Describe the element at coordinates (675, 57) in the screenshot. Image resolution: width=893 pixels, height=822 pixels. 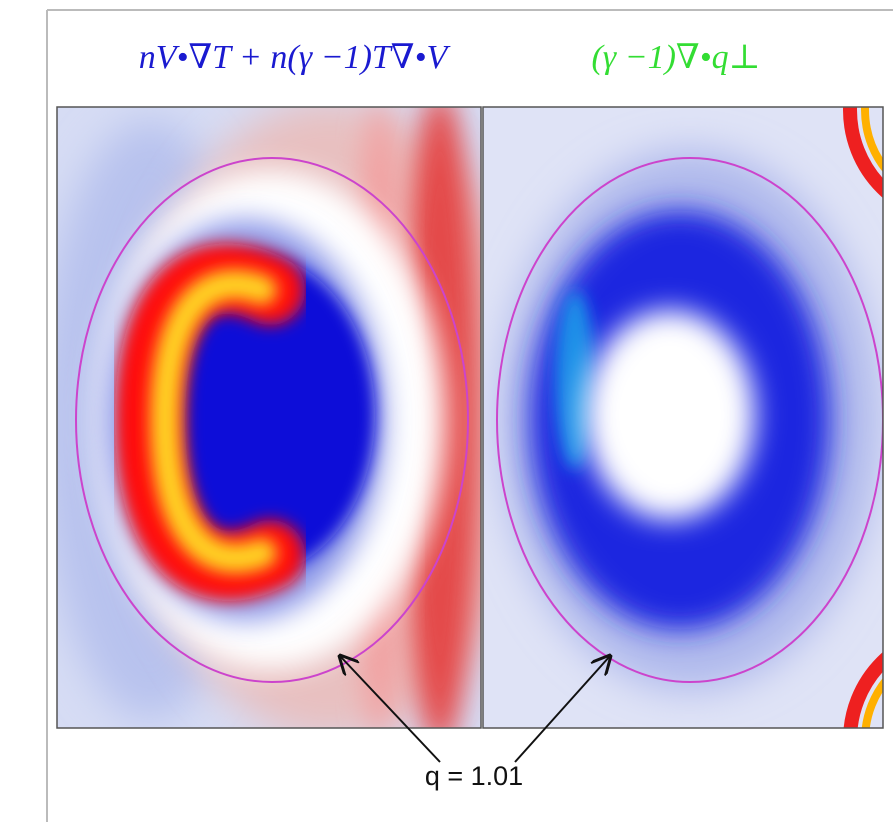
I see `right-title: (γ −1)∇•q⊥` at that location.